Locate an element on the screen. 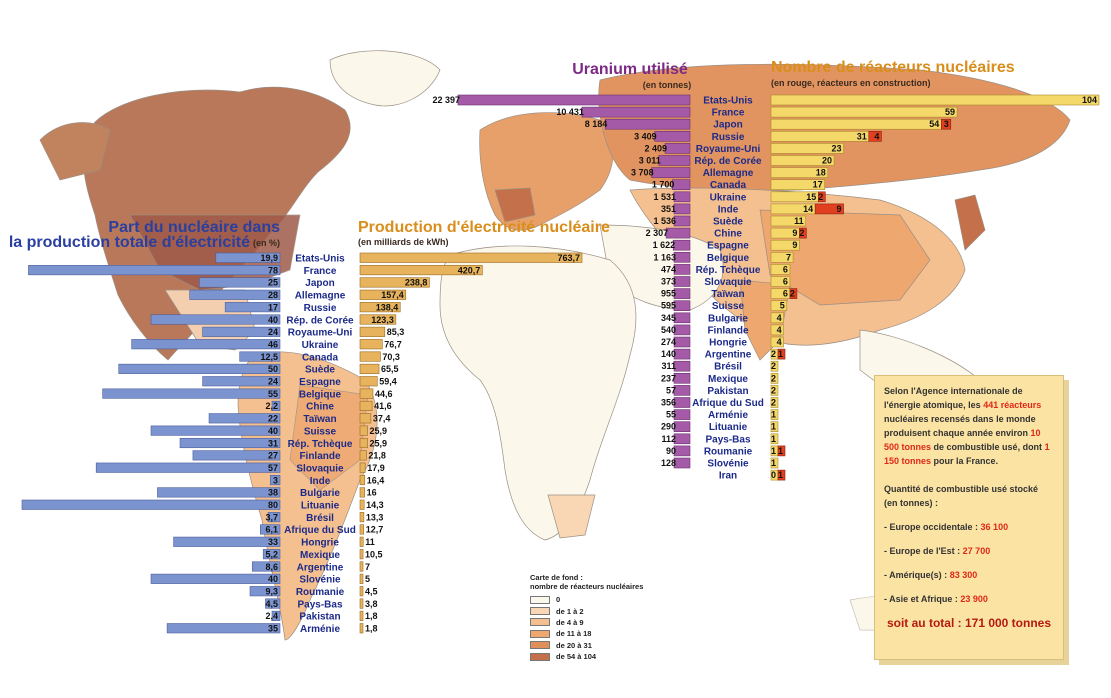  production-value: 25,9 is located at coordinates (379, 443).